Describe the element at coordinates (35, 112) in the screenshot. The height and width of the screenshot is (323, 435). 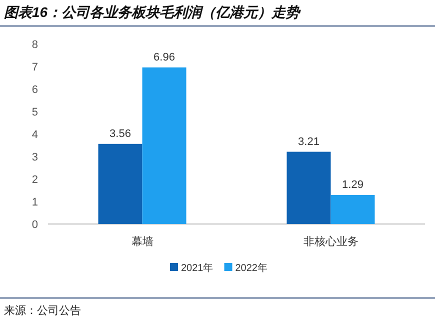
I see `y-tick-label: 5` at that location.